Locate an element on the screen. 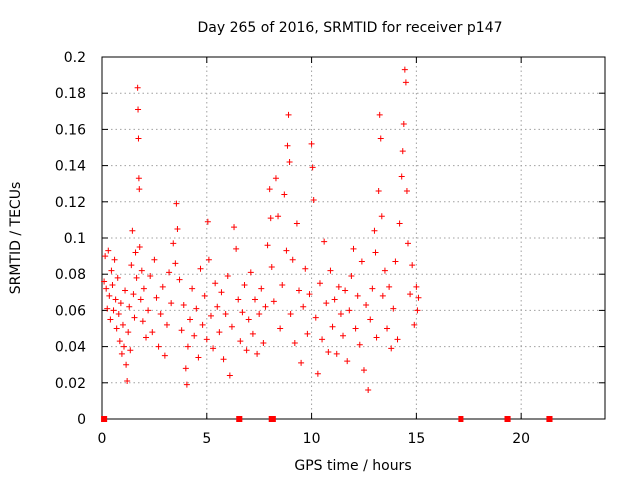 This screenshot has width=640, height=480. x-tick-label: 5 is located at coordinates (206, 439).